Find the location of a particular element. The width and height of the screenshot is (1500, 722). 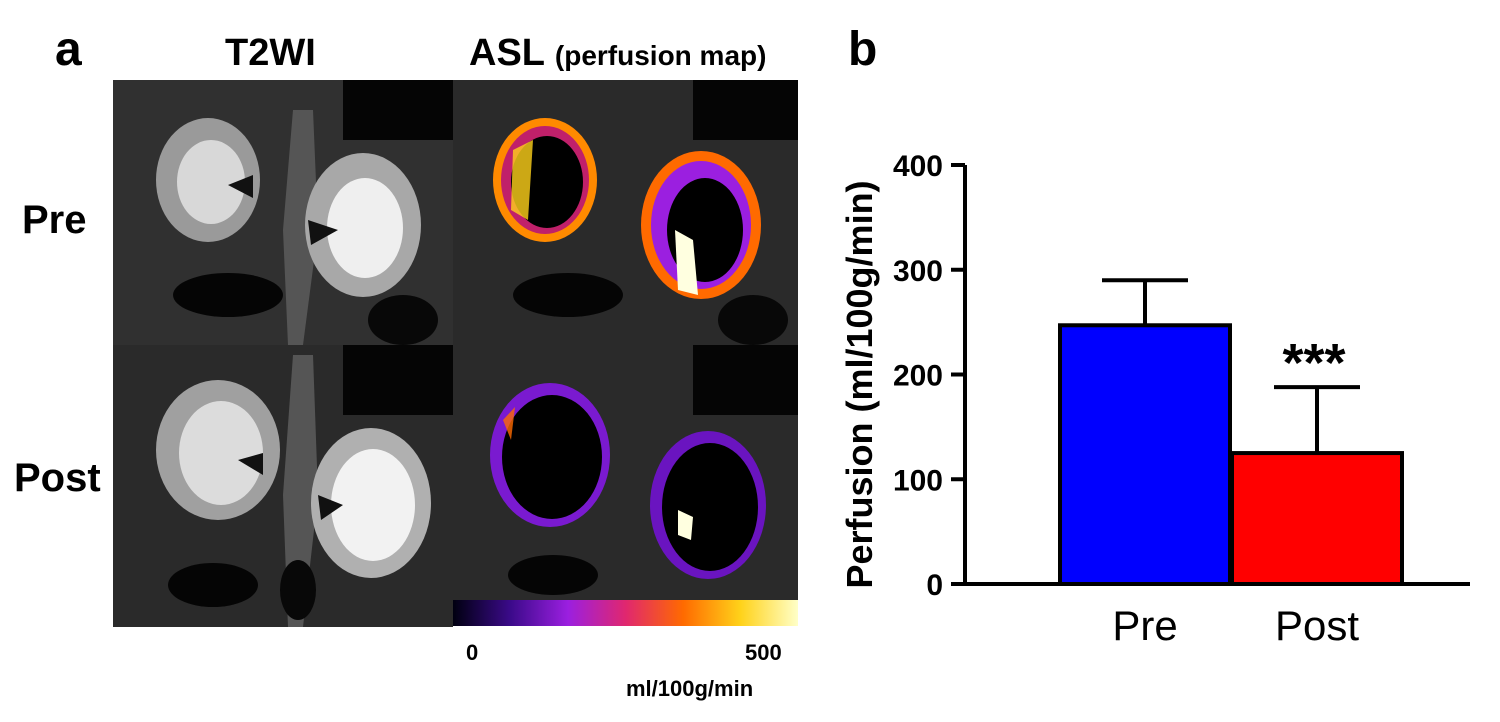

significance-annotation: *** is located at coordinates (1313, 363).